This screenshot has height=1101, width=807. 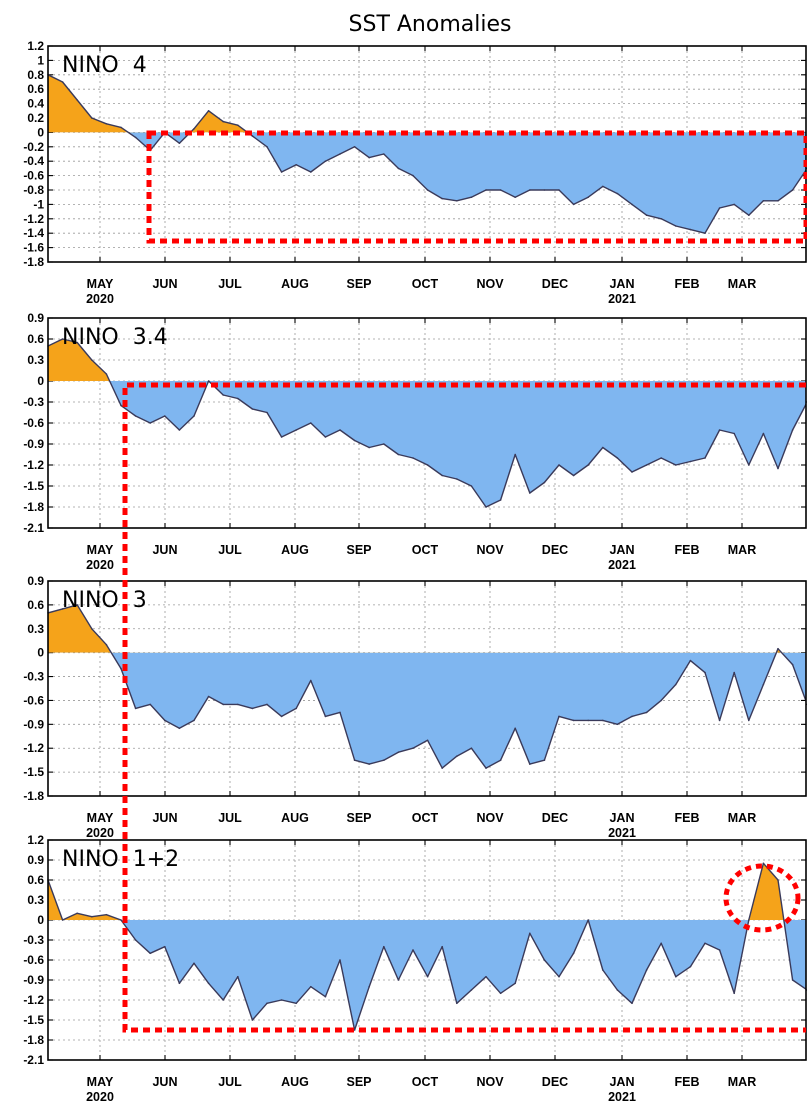 What do you see at coordinates (622, 1095) in the screenshot?
I see `x-year-label: 2021` at bounding box center [622, 1095].